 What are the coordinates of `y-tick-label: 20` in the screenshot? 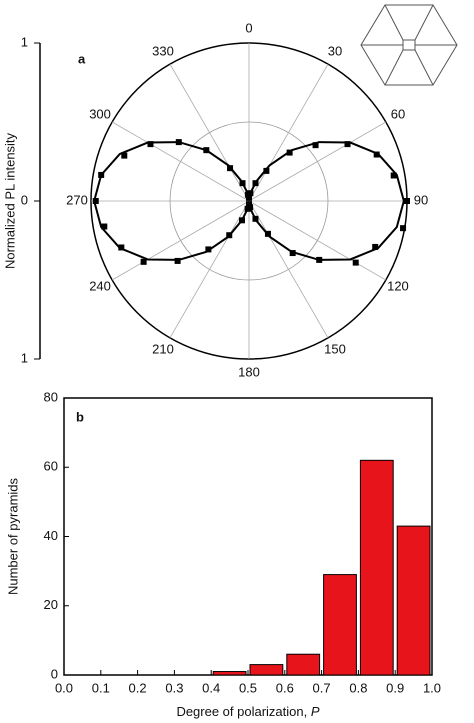 It's located at (51, 604).